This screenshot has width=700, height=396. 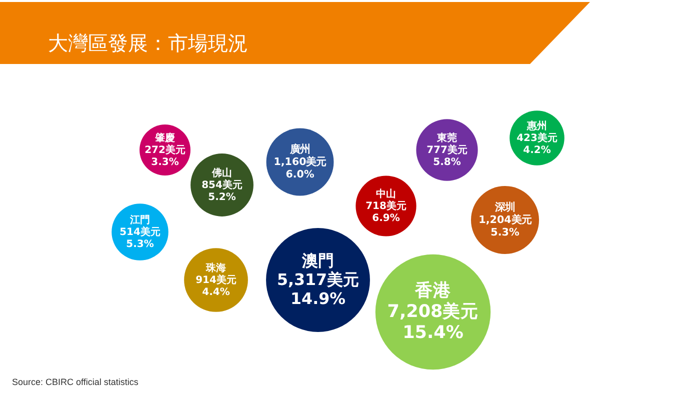 I want to click on source-note: Source: CBIRC official statistics, so click(x=75, y=382).